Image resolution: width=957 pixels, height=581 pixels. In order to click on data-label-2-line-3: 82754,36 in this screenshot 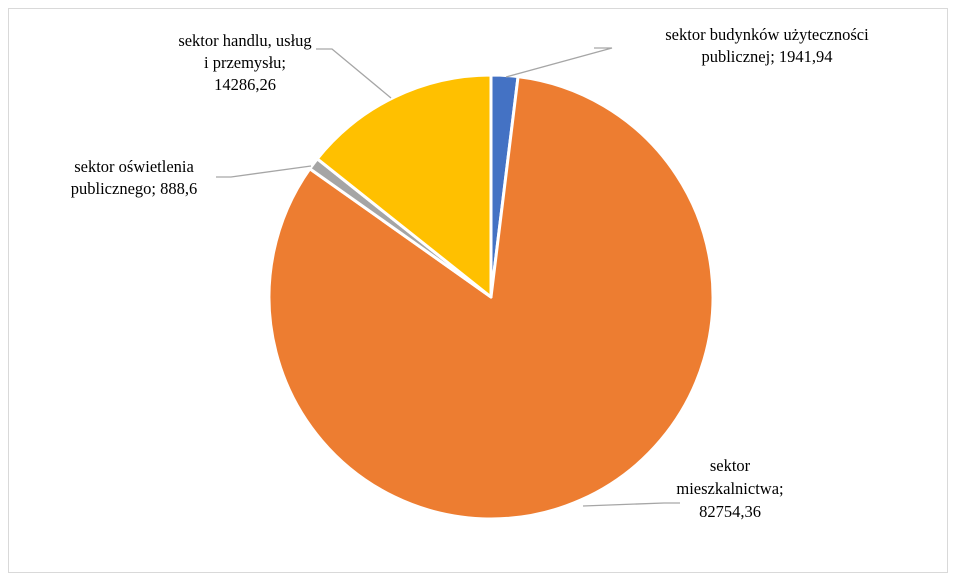, I will do `click(730, 511)`.